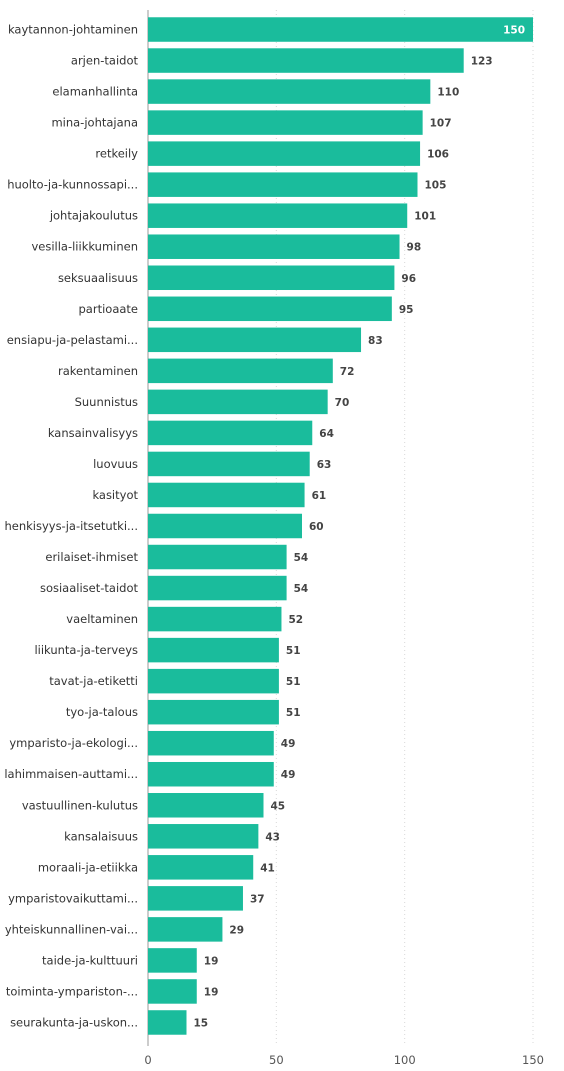 The height and width of the screenshot is (1071, 564). I want to click on category-label: liikunta-ja-terveys, so click(86, 650).